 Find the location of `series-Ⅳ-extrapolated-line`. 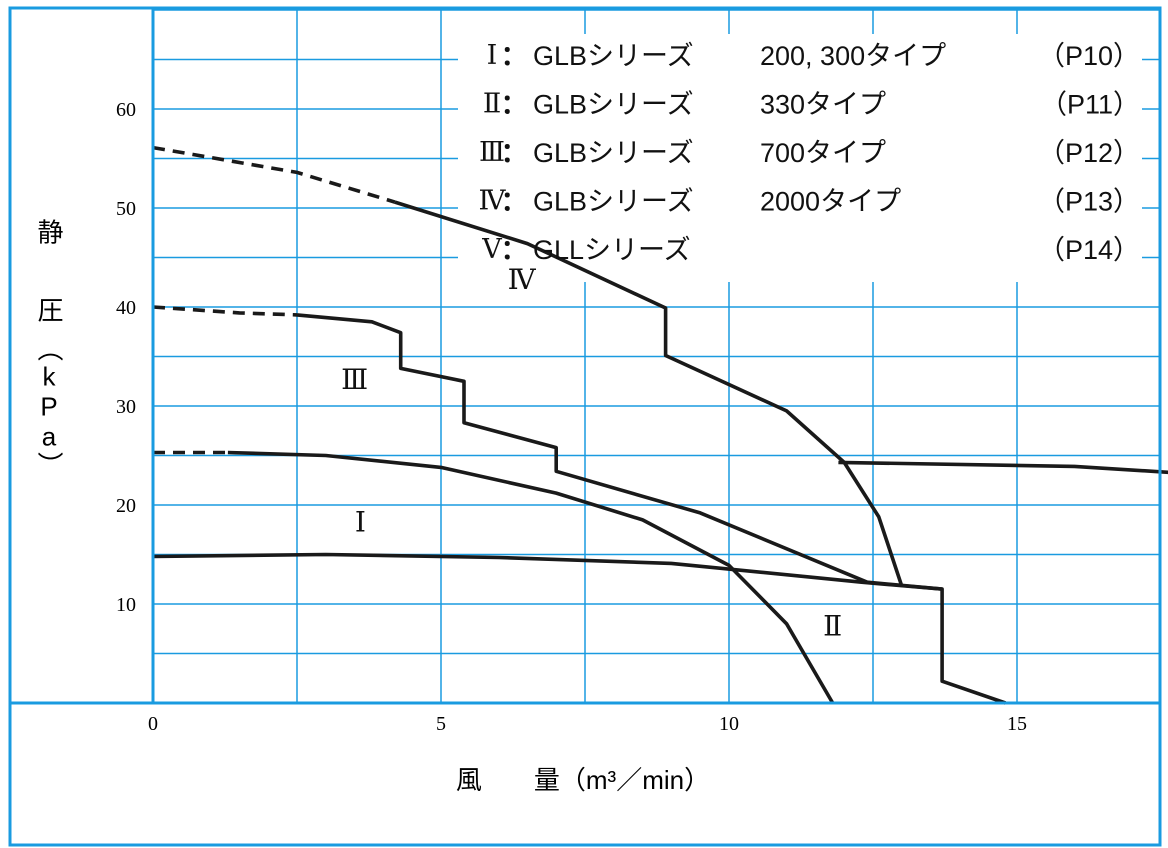

series-Ⅳ-extrapolated-line is located at coordinates (274, 174).